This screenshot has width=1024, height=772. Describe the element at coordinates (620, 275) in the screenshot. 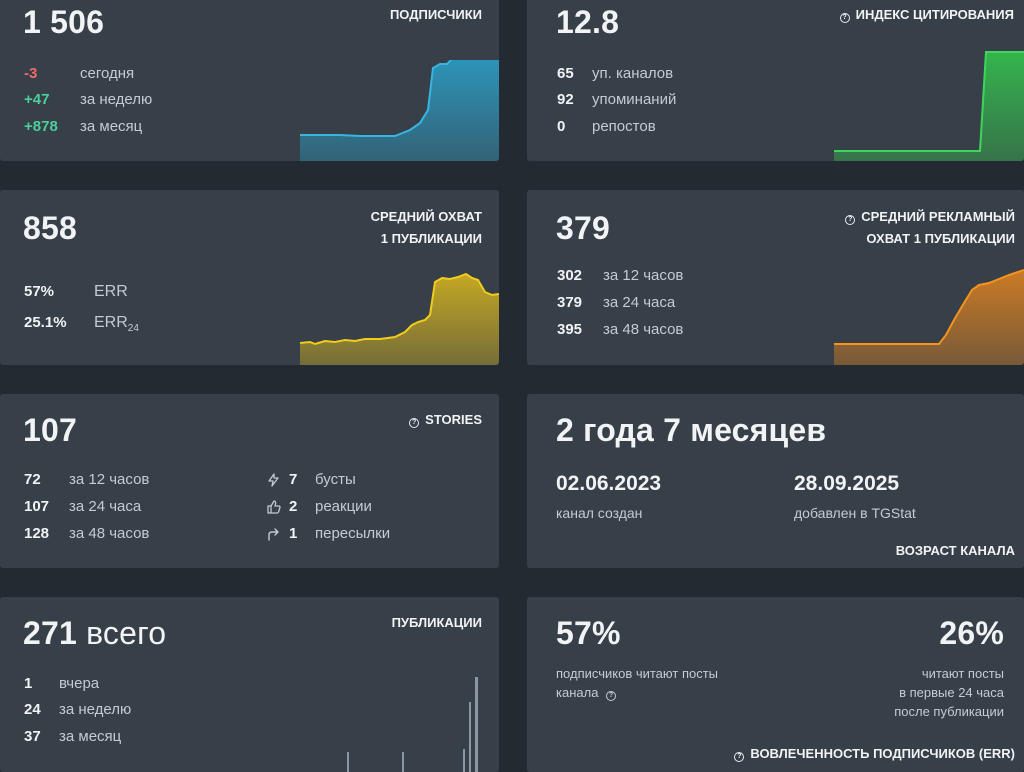

I see `stat-row: 302 за 12 часов` at that location.